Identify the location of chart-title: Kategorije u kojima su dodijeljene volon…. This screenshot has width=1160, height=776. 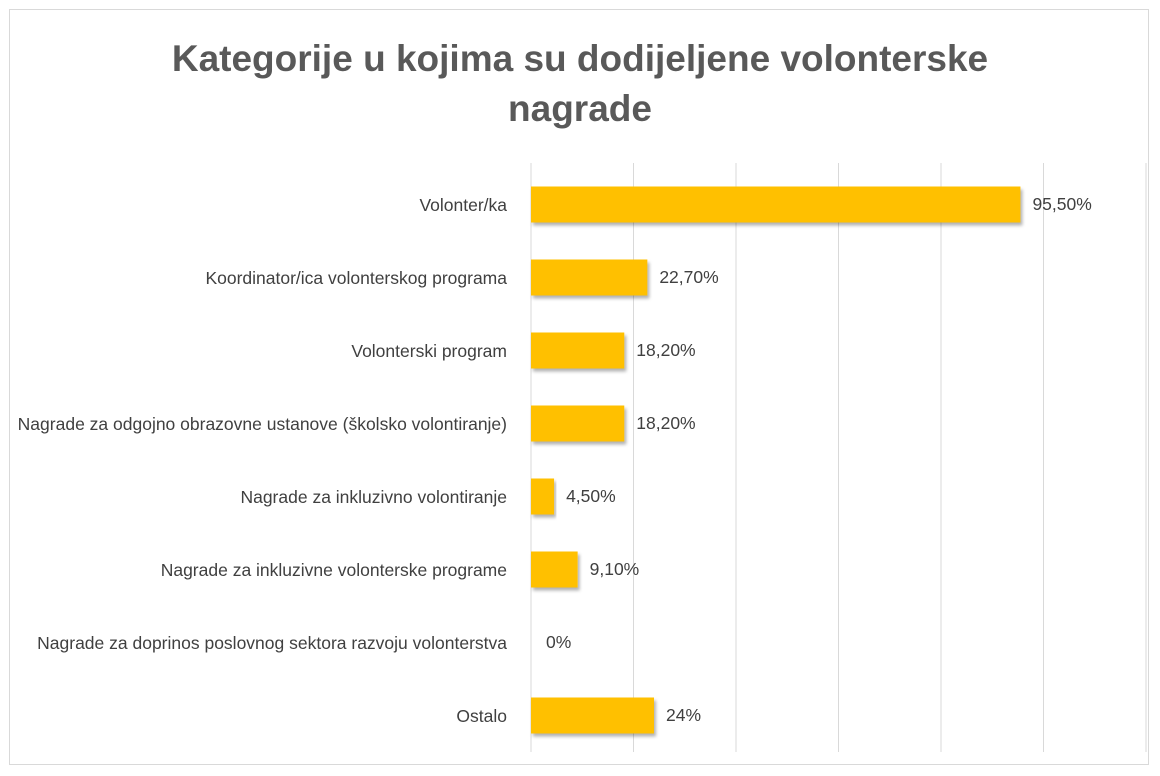
(580, 83).